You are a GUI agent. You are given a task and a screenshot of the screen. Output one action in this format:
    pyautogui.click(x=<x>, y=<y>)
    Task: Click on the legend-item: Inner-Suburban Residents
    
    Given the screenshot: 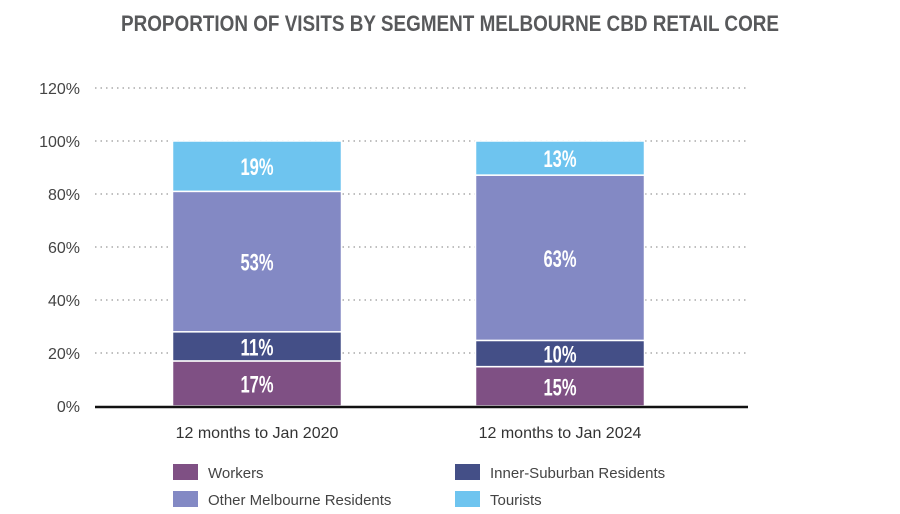 What is the action you would take?
    pyautogui.click(x=560, y=473)
    